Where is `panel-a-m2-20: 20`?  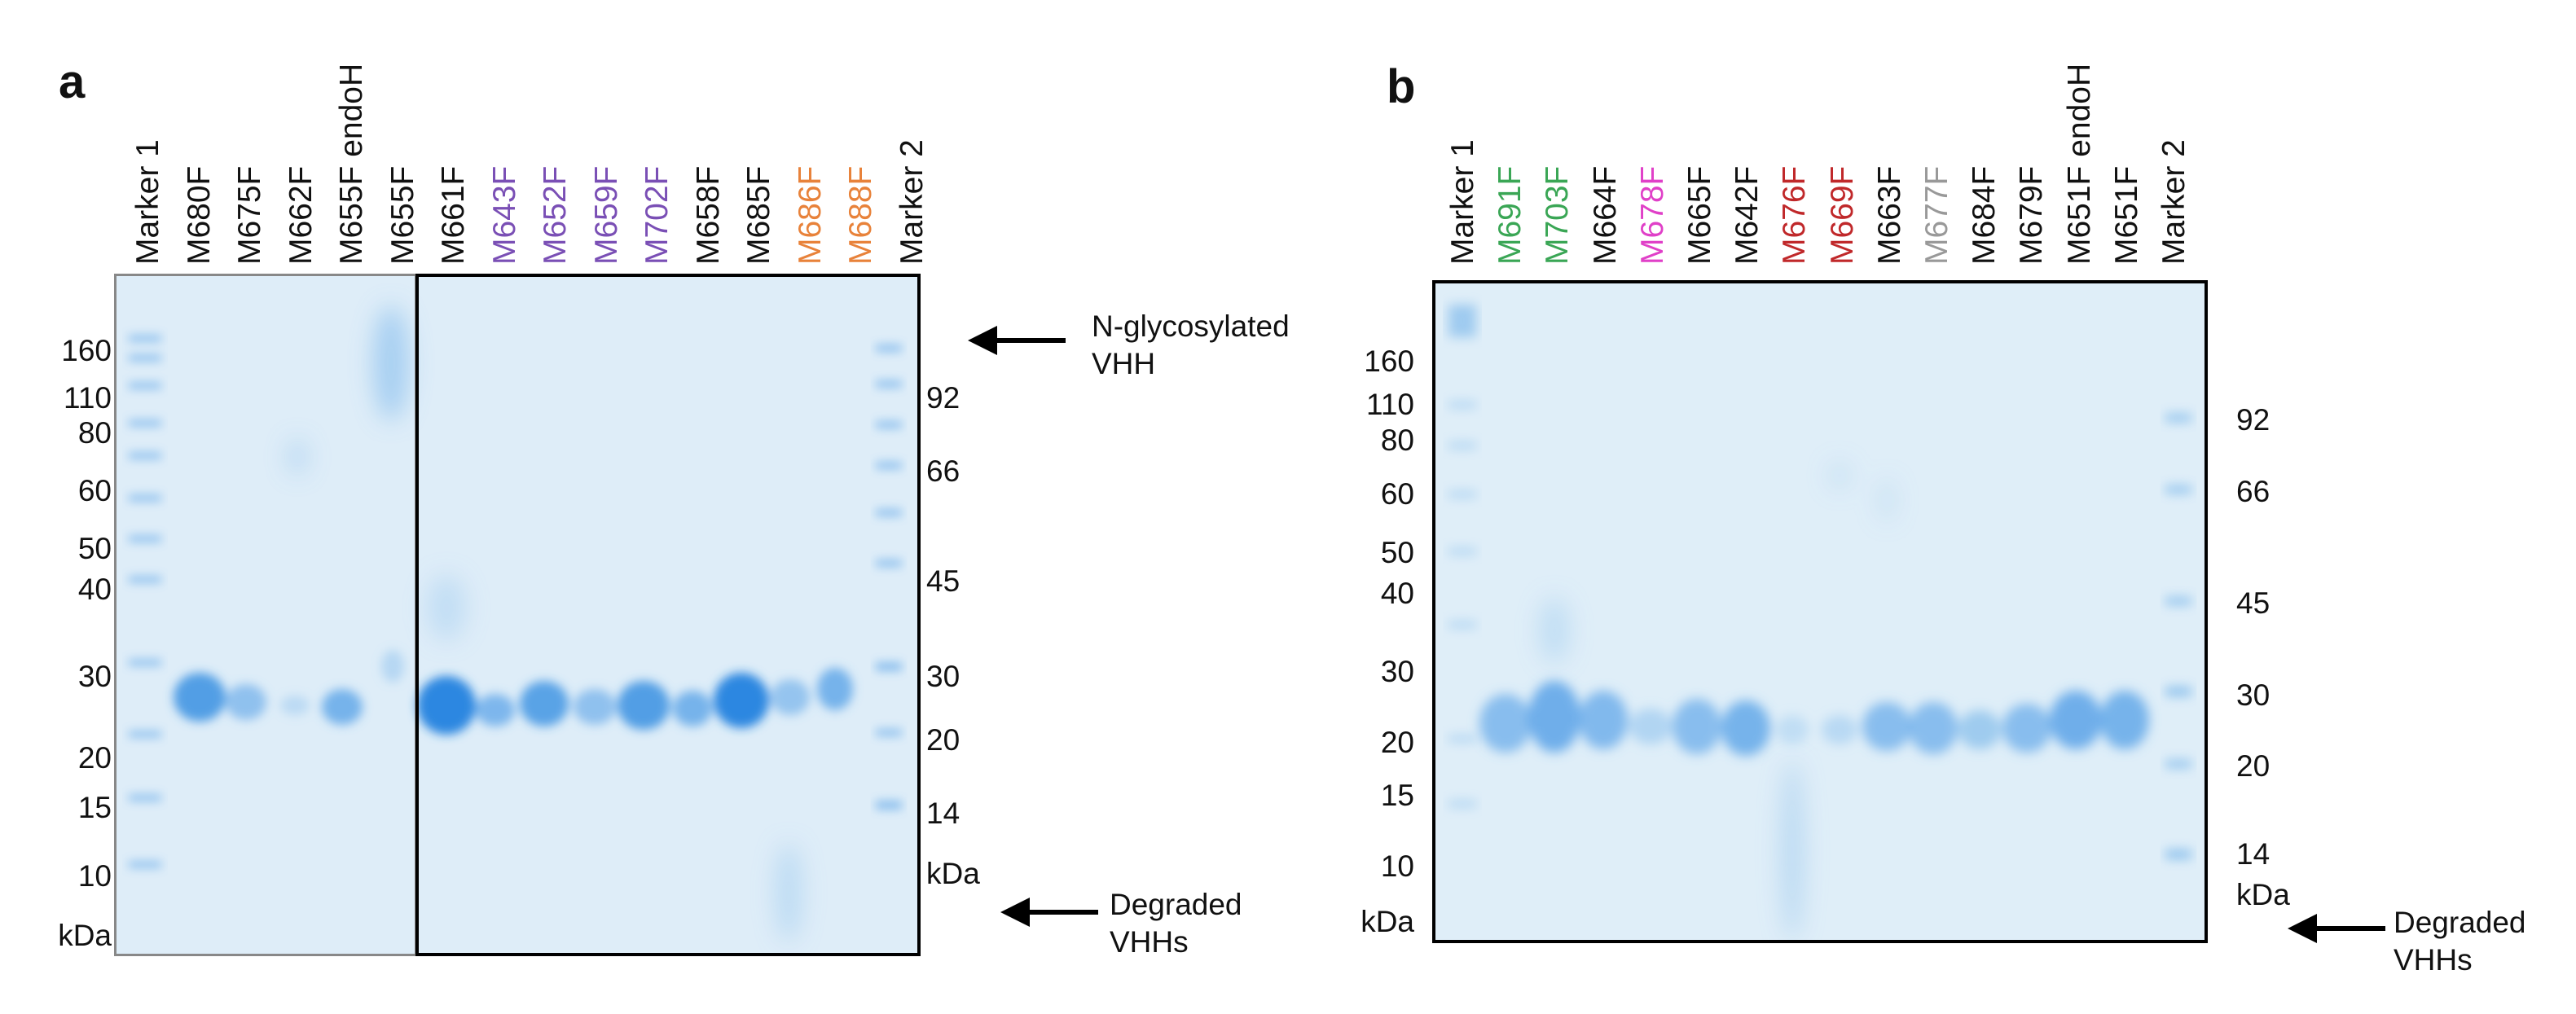
panel-a-m2-20: 20 is located at coordinates (943, 740).